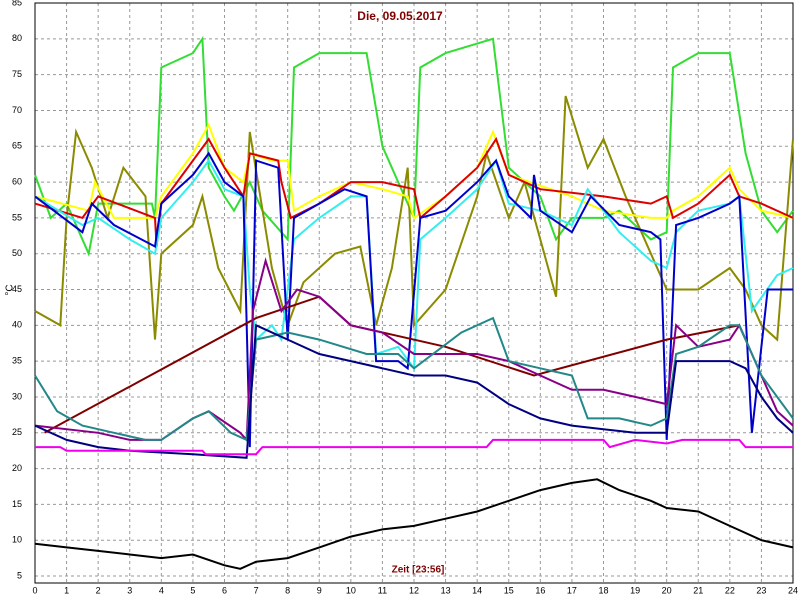  What do you see at coordinates (256, 590) in the screenshot?
I see `x-tick-label: 7` at bounding box center [256, 590].